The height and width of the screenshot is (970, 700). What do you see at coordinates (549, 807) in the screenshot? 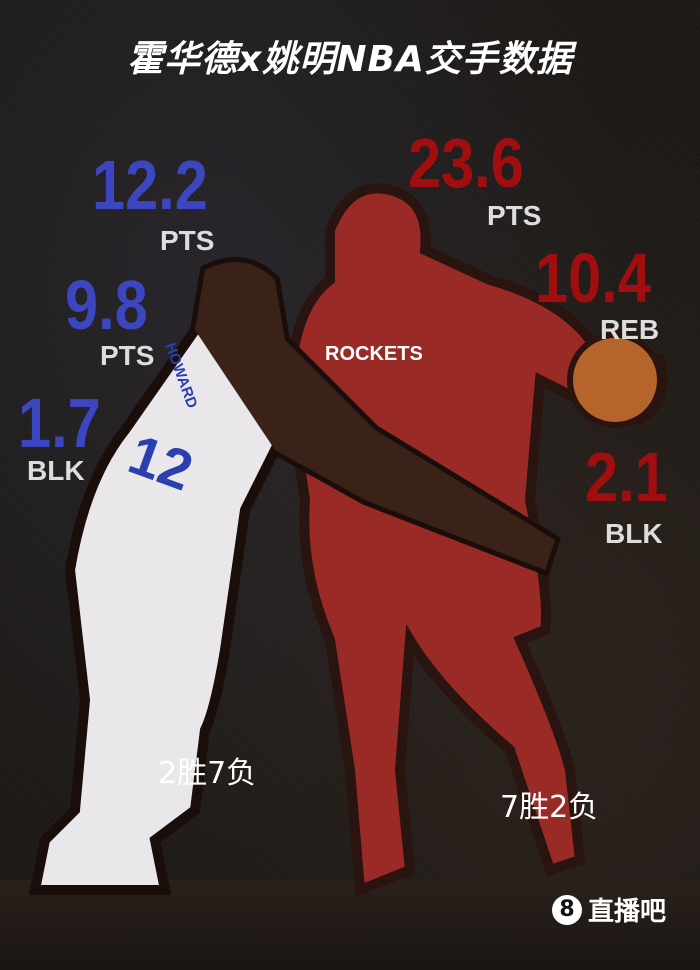
I see `yao-record: 7胜2负` at bounding box center [549, 807].